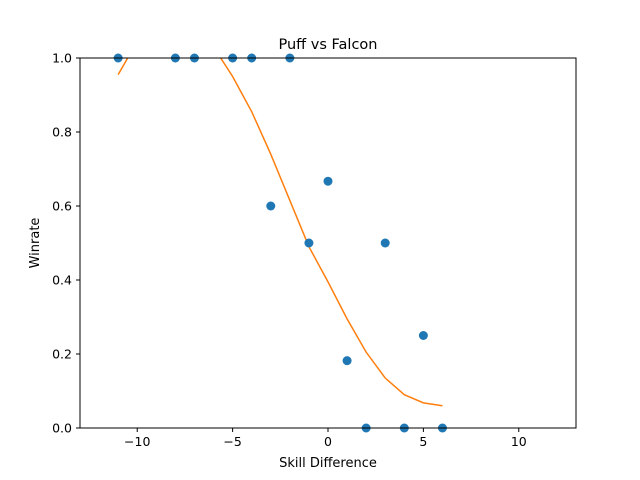  I want to click on chart-title: Puff vs Falcon, so click(328, 45).